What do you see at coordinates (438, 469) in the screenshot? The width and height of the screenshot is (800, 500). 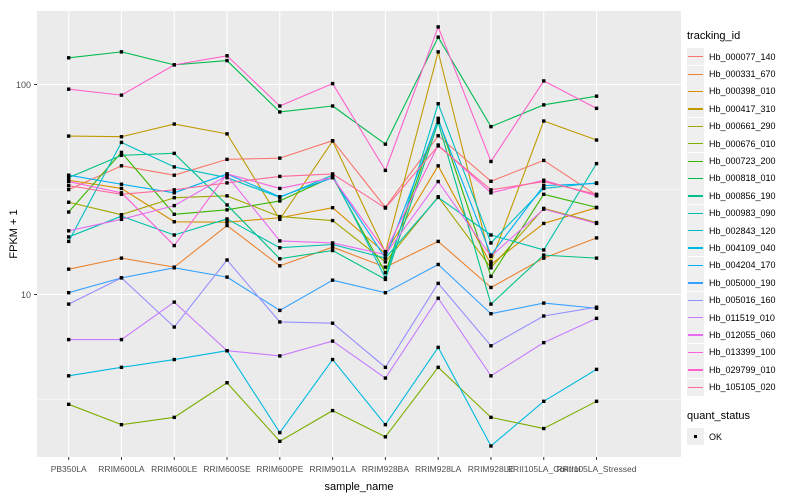 I see `x-tick-label-RRIM928LA: RRIM928LA` at bounding box center [438, 469].